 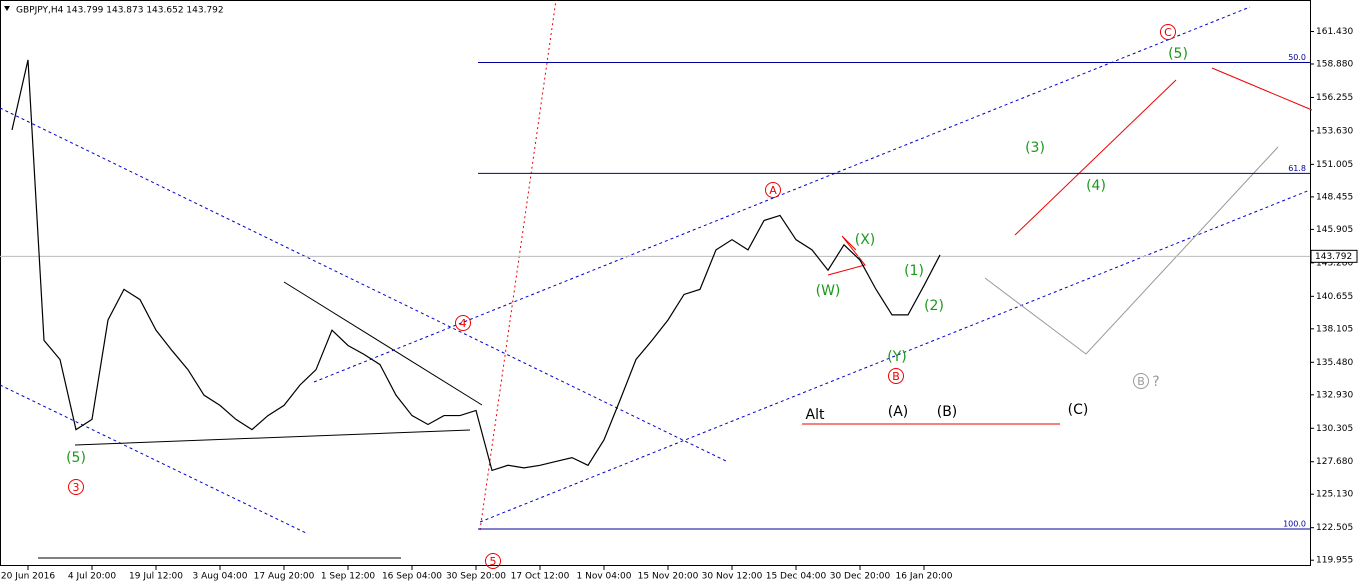 What do you see at coordinates (156, 577) in the screenshot?
I see `x-tick-label: 19 Jul 12:00` at bounding box center [156, 577].